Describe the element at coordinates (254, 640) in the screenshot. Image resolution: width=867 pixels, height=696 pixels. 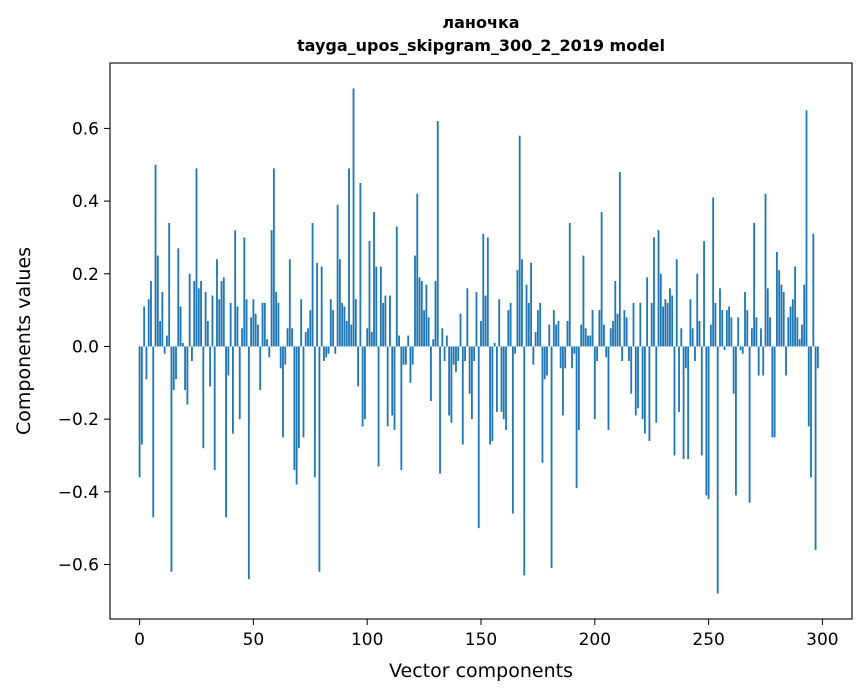
I see `x-tick-label: 50` at that location.